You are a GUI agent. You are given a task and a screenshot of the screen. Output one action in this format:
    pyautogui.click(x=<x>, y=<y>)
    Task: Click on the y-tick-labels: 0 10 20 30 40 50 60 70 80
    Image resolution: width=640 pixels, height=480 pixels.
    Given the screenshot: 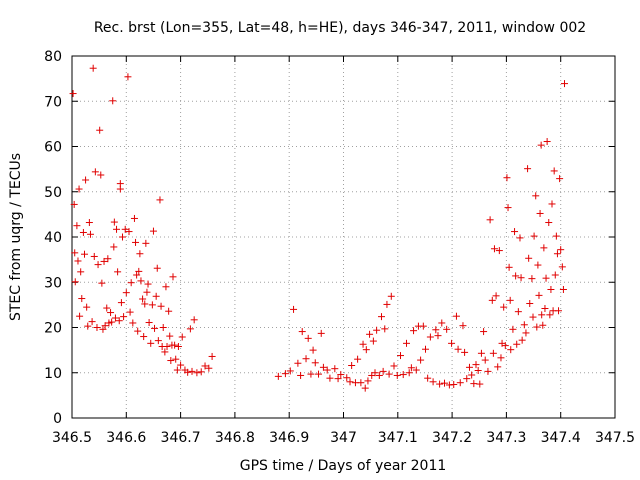 What is the action you would take?
    pyautogui.click(x=53, y=238)
    